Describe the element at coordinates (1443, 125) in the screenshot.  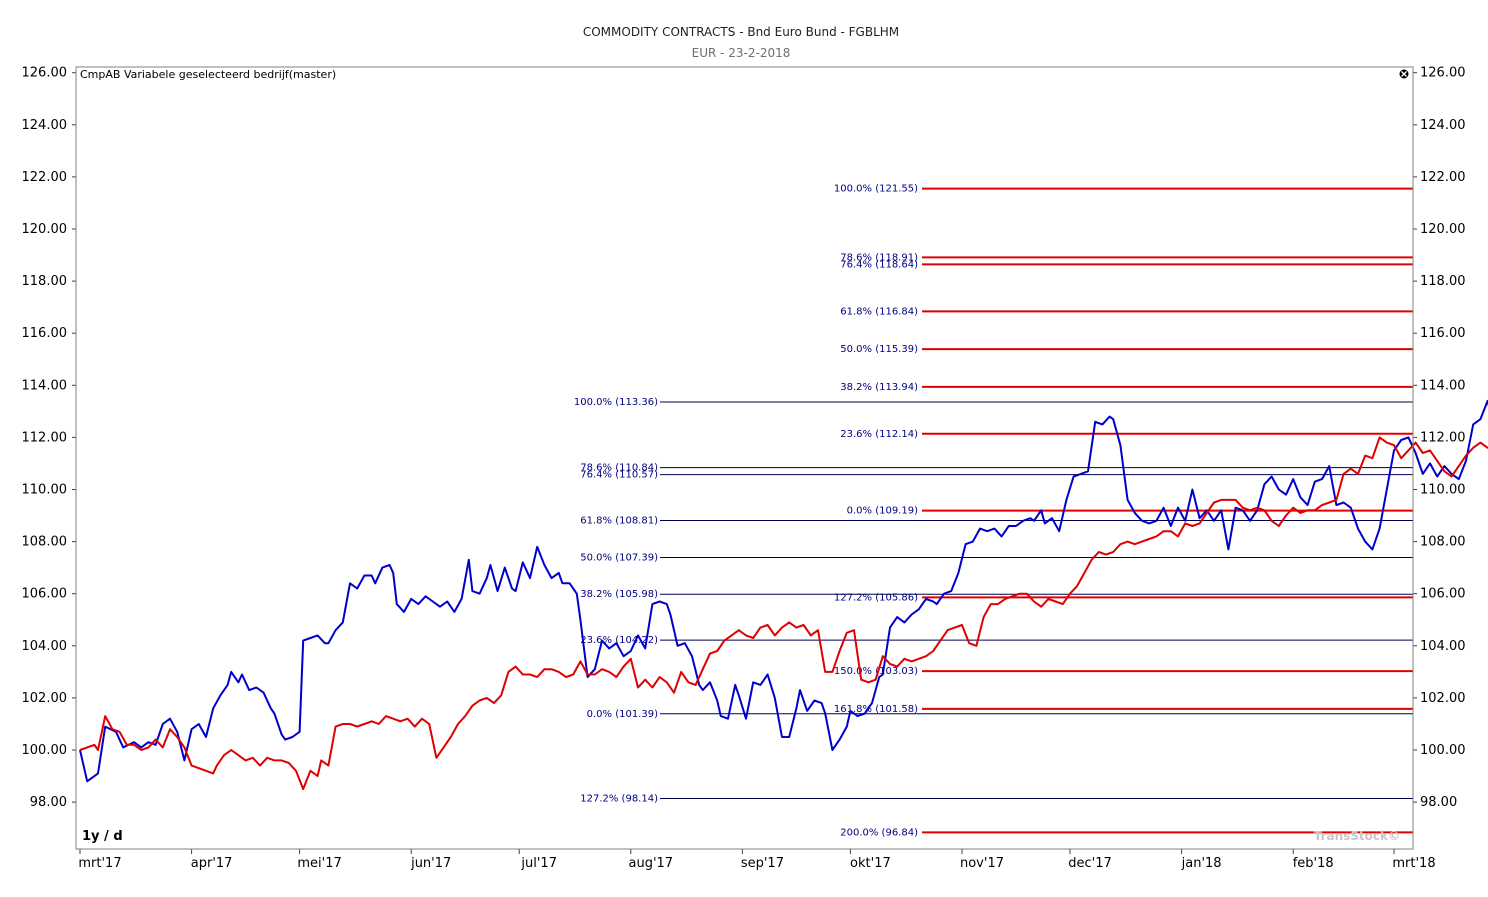
I see `y-tick-label-right-1: 124.00` at that location.